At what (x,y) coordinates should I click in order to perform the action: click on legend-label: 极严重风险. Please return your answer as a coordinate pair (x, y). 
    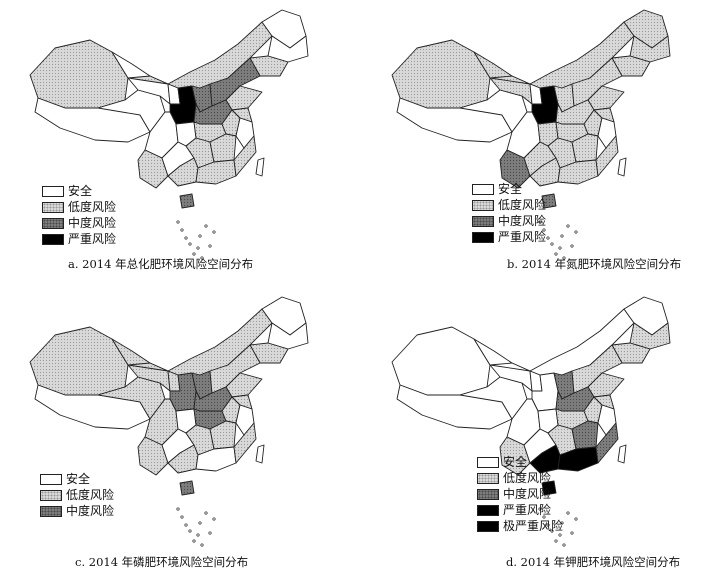
    Looking at the image, I should click on (533, 526).